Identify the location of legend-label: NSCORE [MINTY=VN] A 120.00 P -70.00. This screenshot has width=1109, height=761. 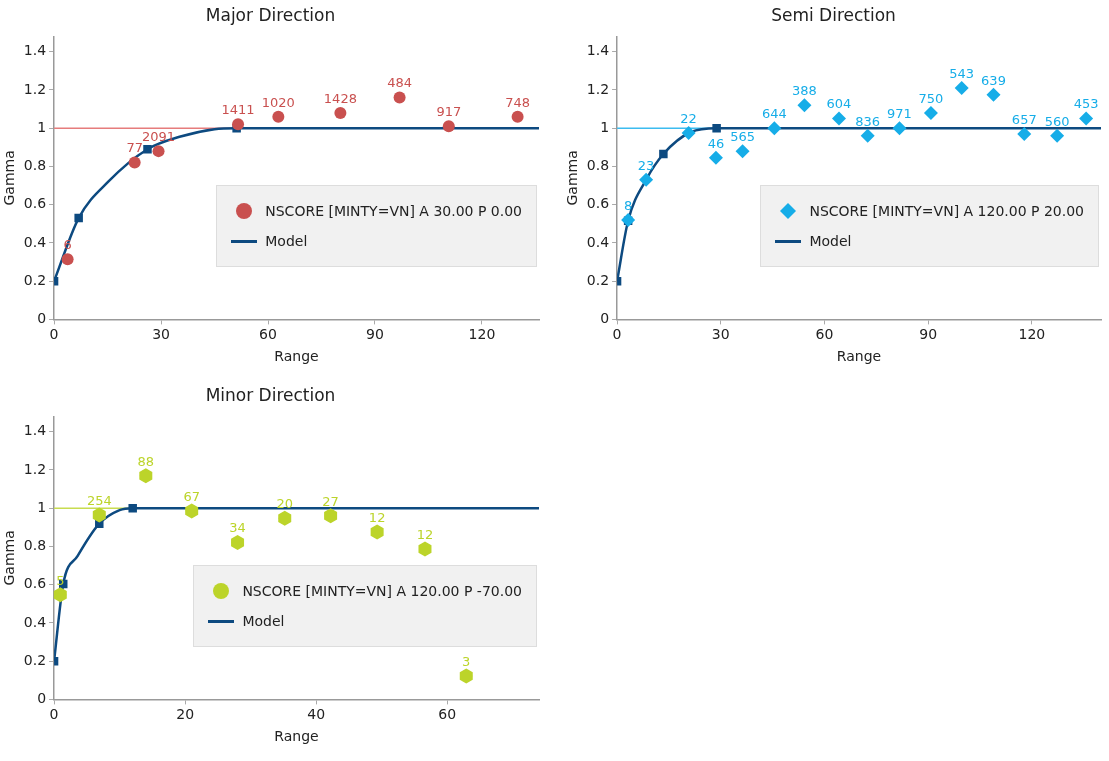
(382, 591).